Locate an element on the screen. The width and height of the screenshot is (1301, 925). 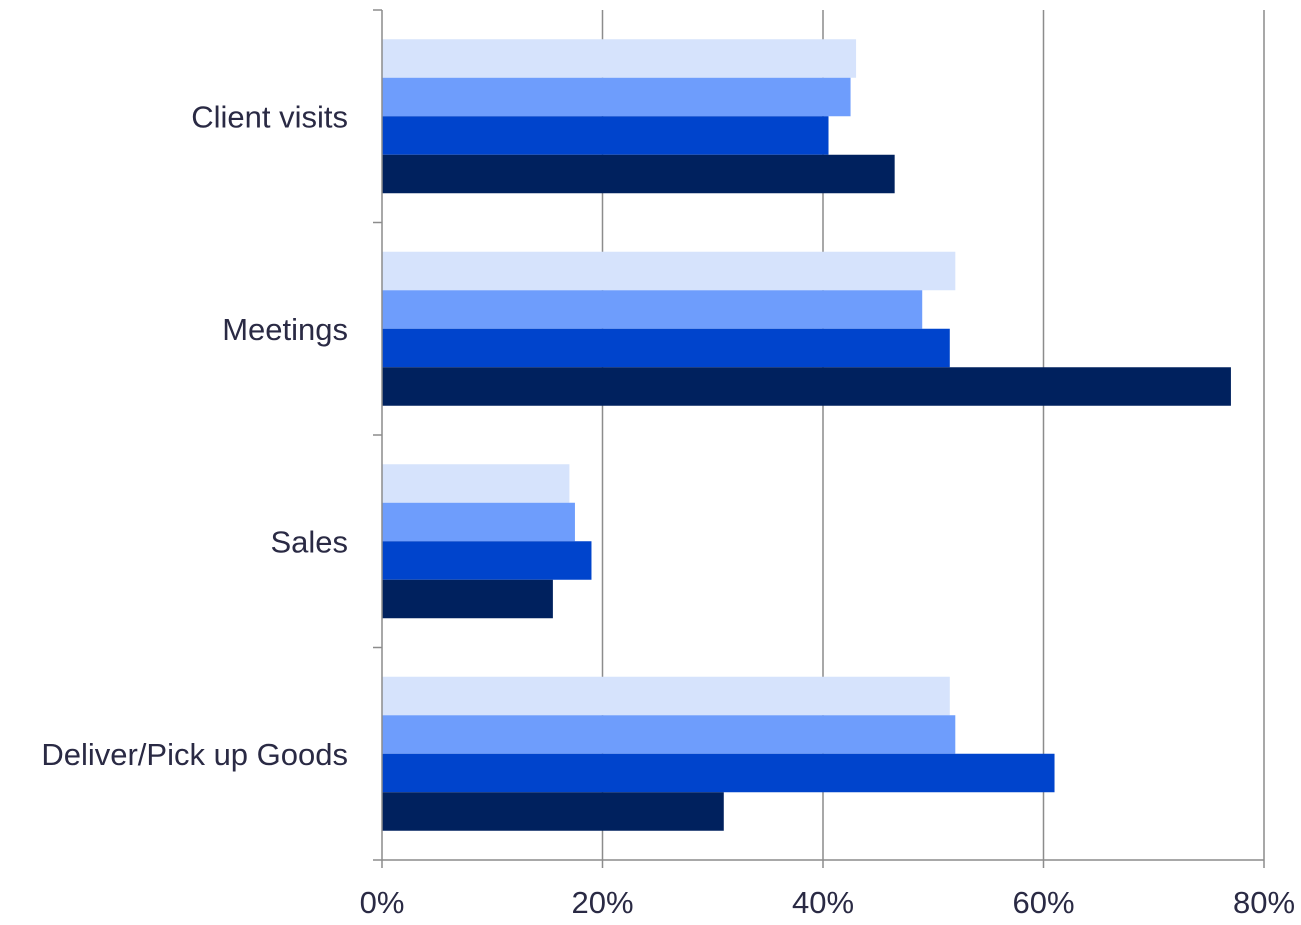
x-tick-label: 60% is located at coordinates (1043, 902).